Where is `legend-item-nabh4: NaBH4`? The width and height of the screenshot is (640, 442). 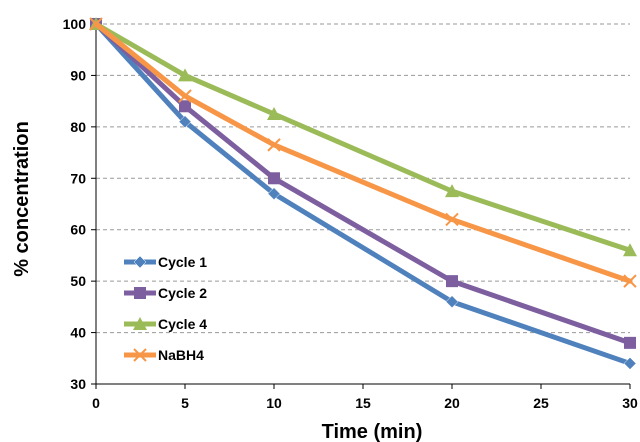 legend-item-nabh4: NaBH4 is located at coordinates (164, 355).